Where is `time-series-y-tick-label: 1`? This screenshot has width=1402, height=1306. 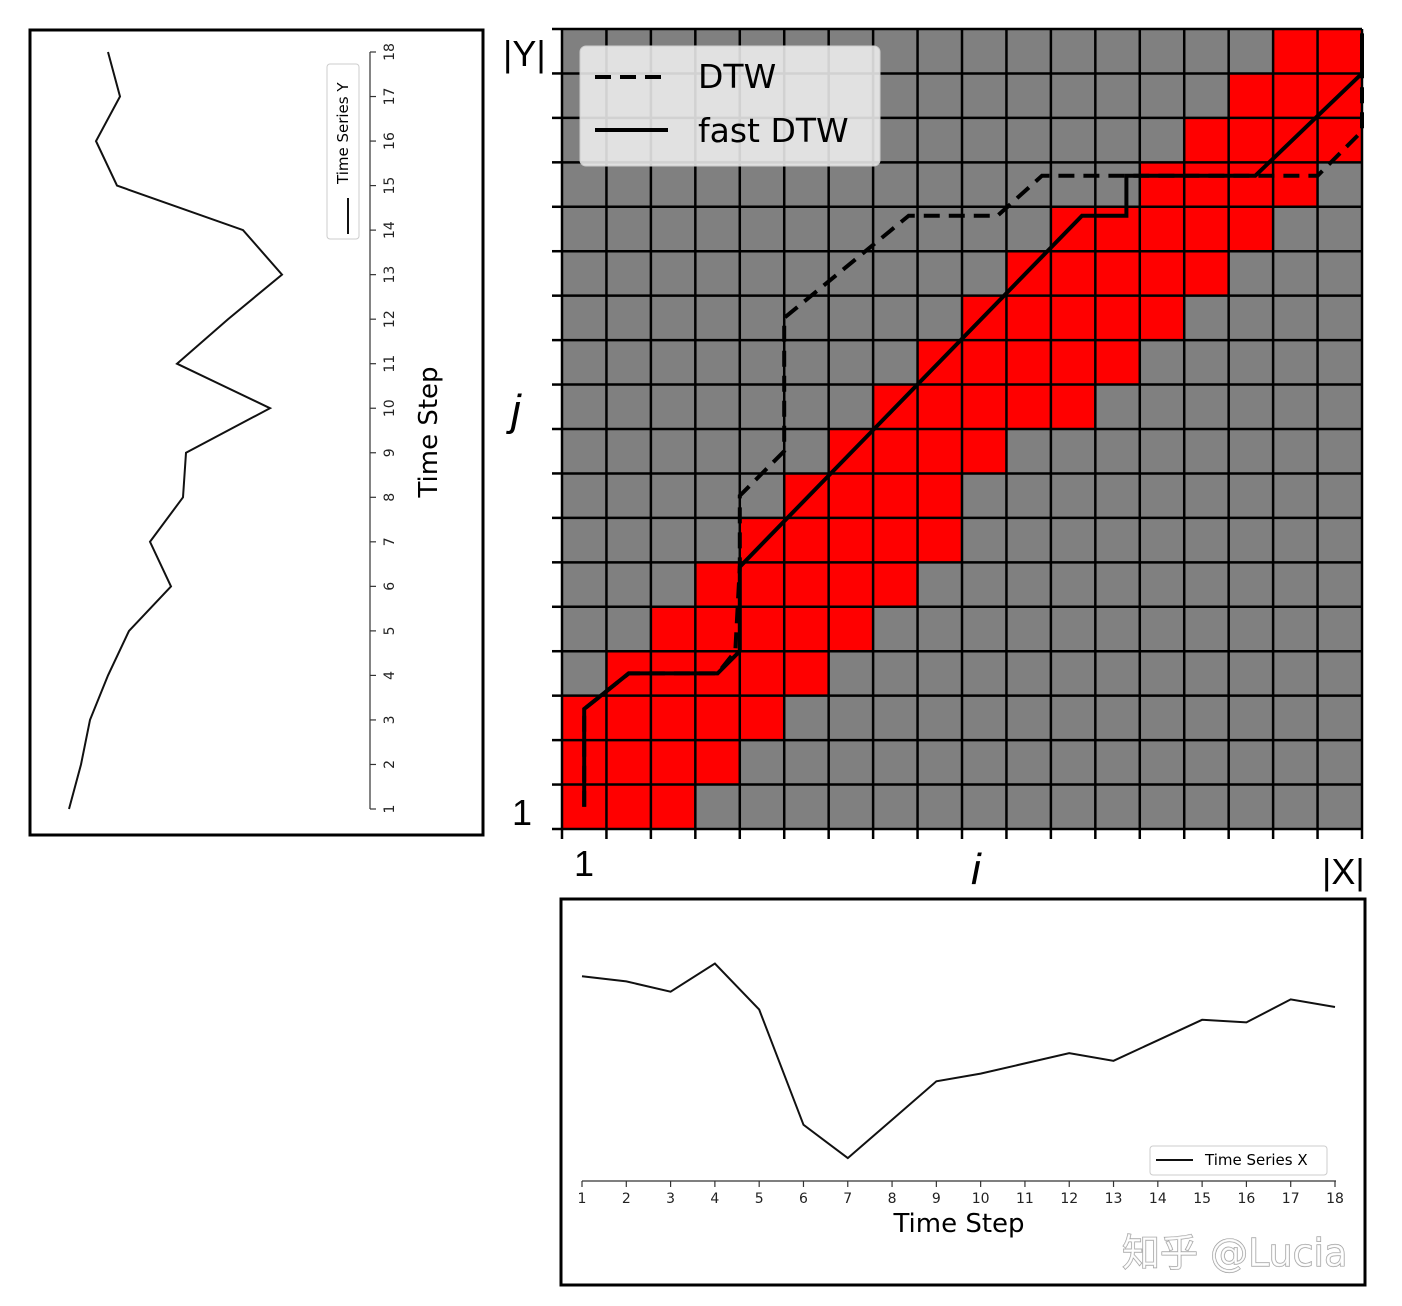 time-series-y-tick-label: 1 is located at coordinates (390, 809).